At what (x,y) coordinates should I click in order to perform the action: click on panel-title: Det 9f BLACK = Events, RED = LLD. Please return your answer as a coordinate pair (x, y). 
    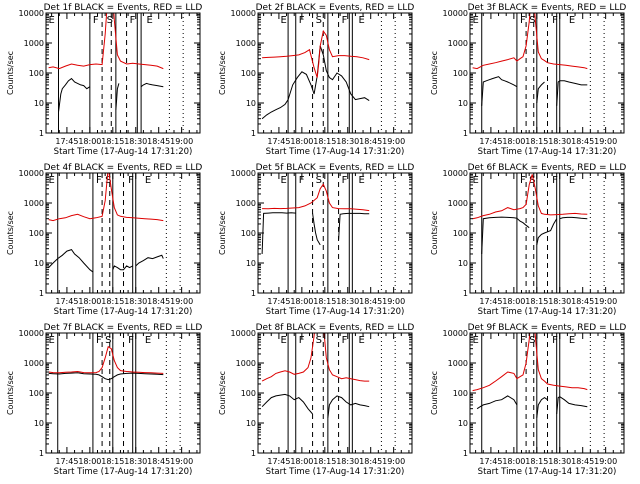
    Looking at the image, I should click on (547, 328).